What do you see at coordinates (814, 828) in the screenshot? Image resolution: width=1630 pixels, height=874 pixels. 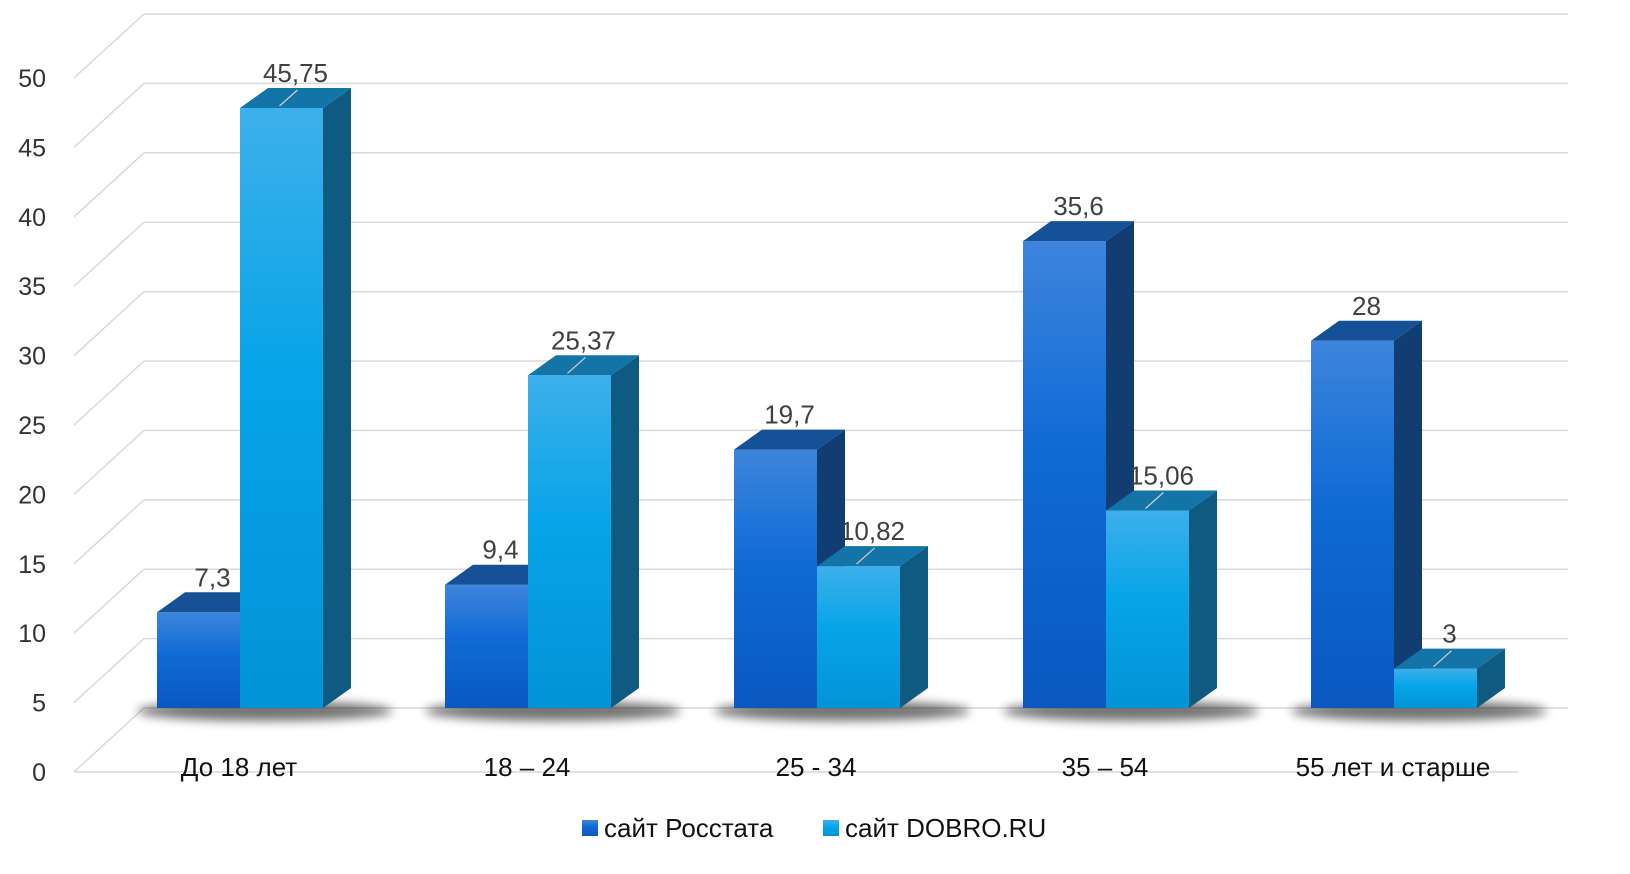 I see `legend: сайт Росстата сайт DOBRO.RU` at bounding box center [814, 828].